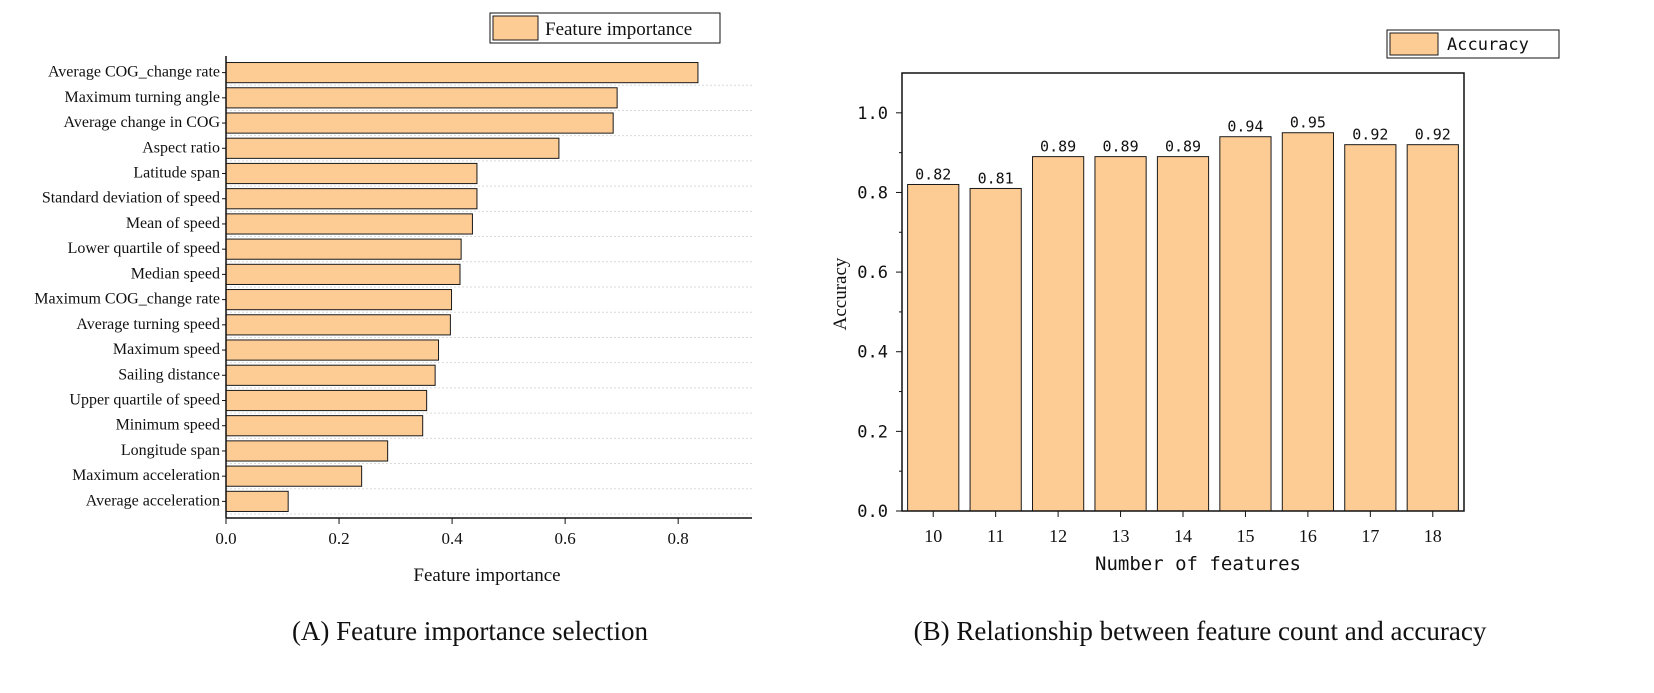  I want to click on x-tick-label: 0.2, so click(338, 538).